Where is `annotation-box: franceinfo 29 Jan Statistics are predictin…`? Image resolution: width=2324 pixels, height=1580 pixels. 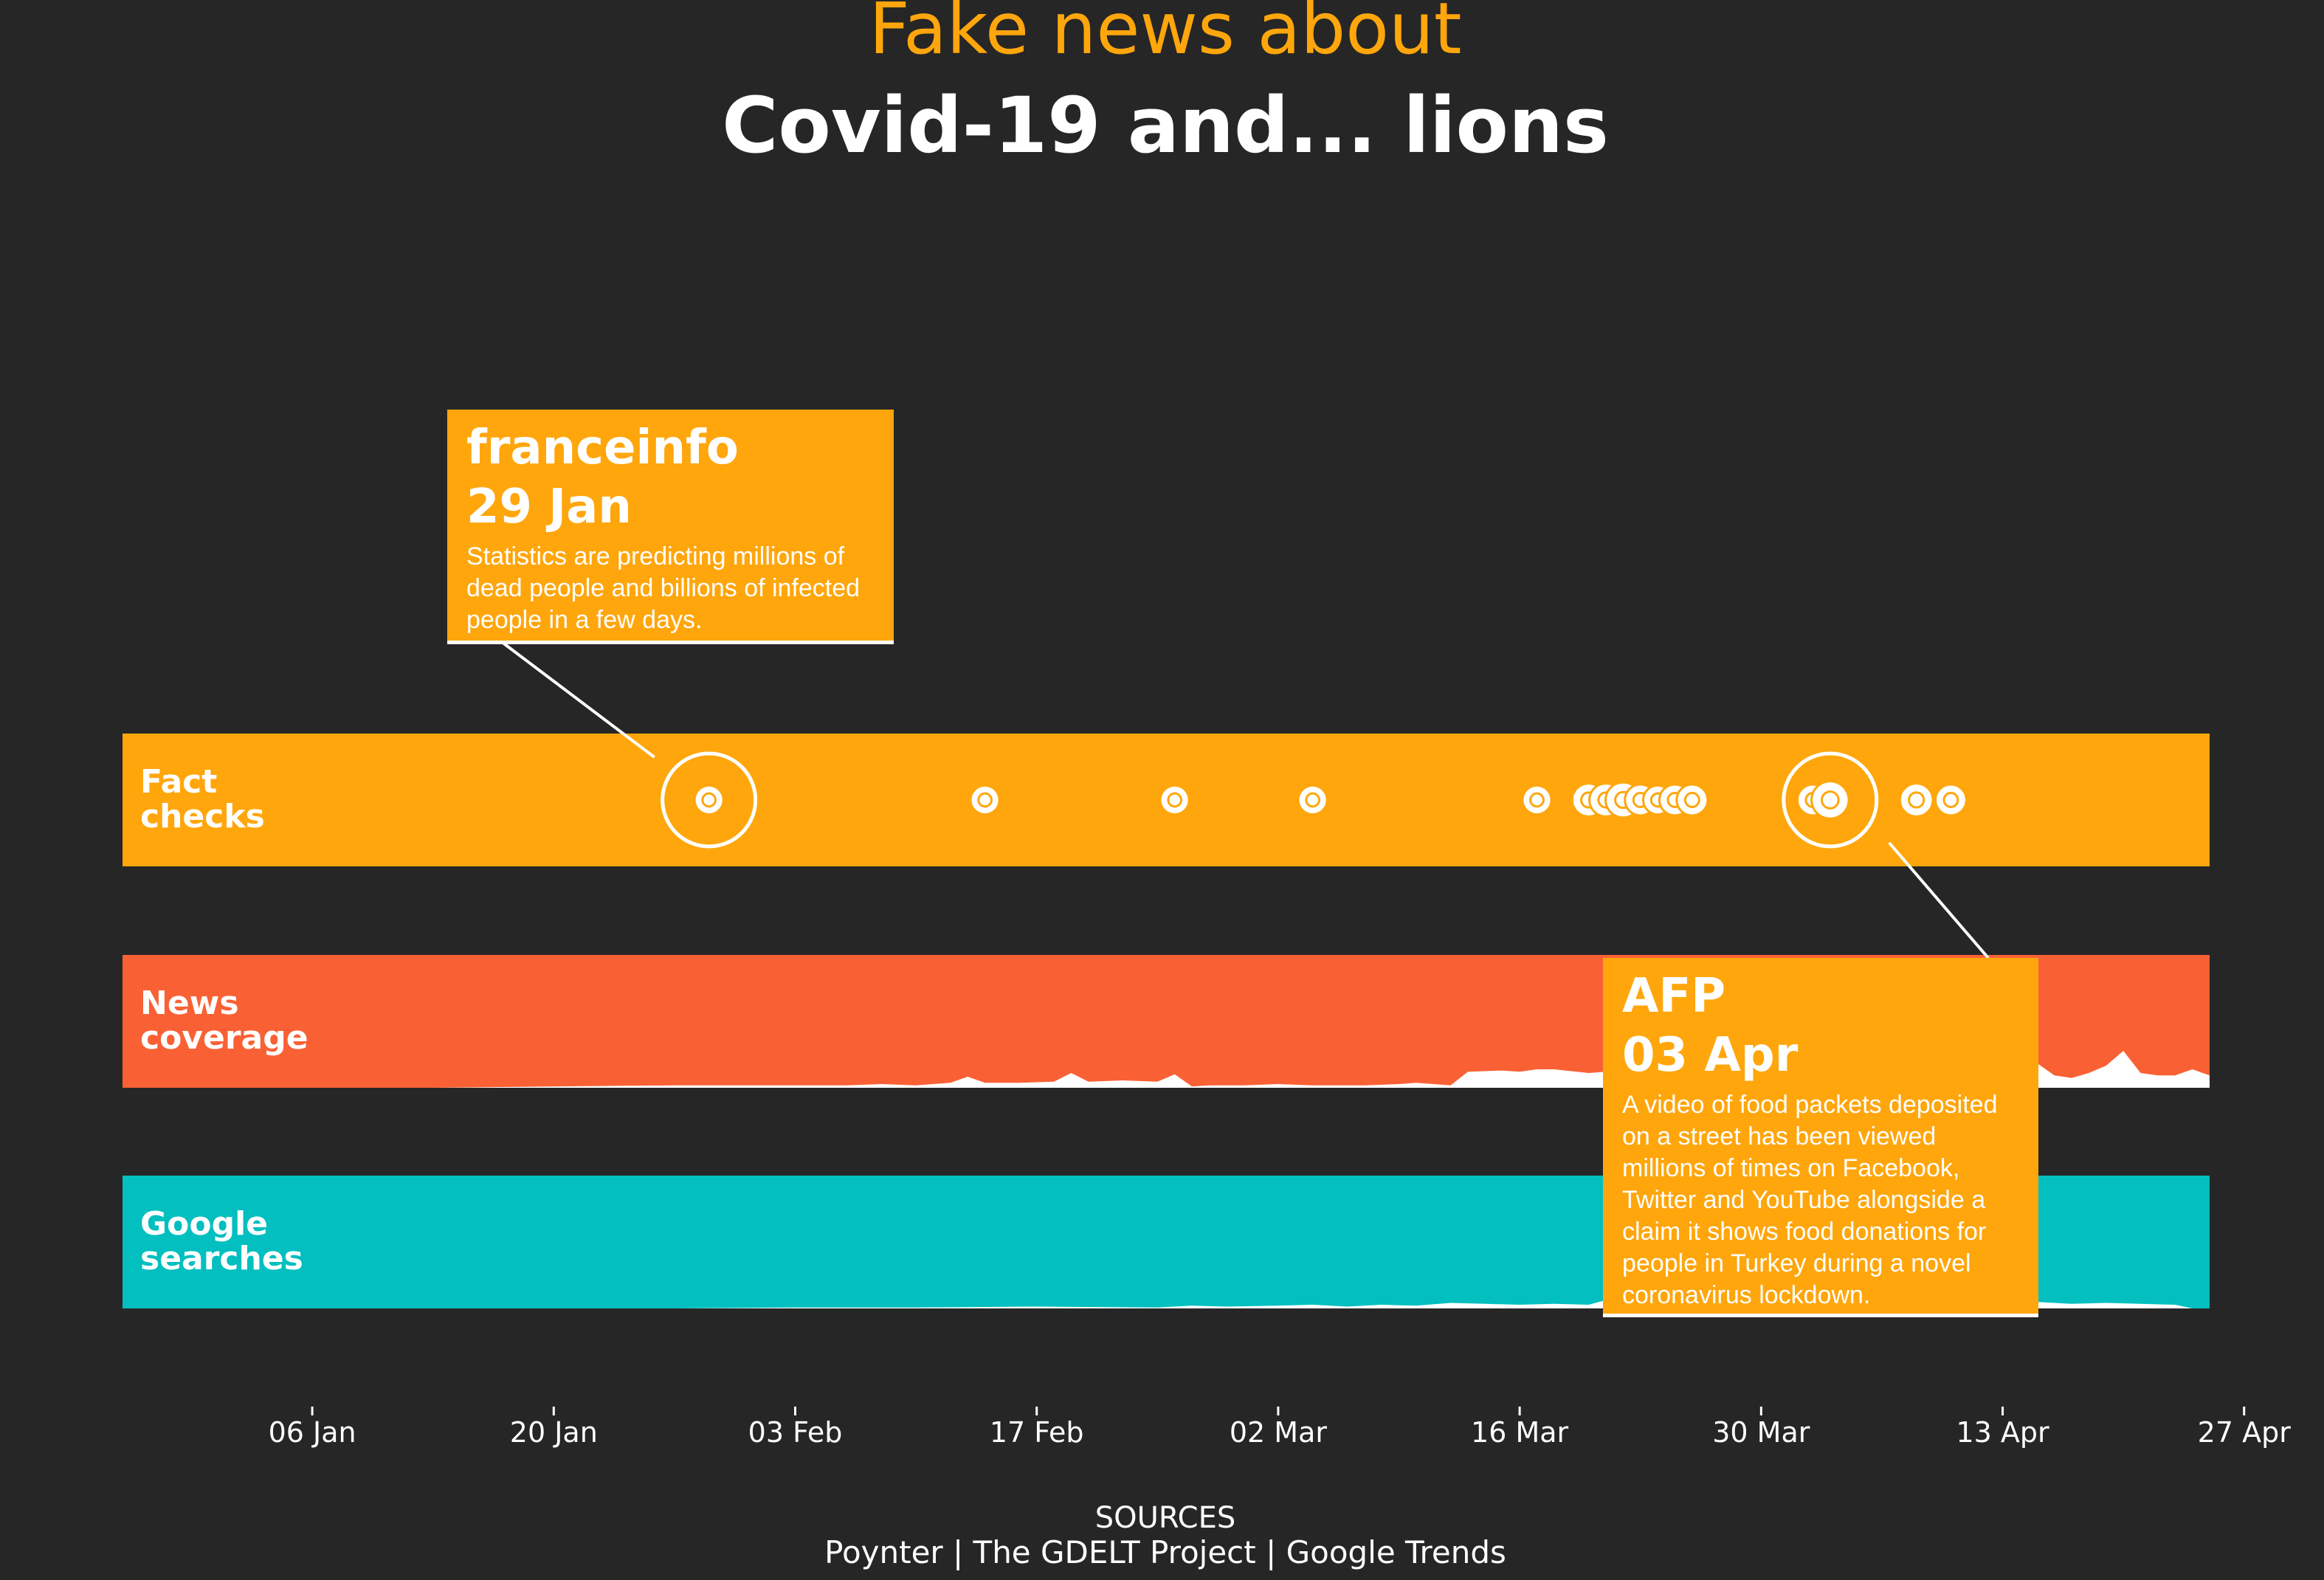
annotation-box: franceinfo 29 Jan Statistics are predictin… is located at coordinates (670, 527).